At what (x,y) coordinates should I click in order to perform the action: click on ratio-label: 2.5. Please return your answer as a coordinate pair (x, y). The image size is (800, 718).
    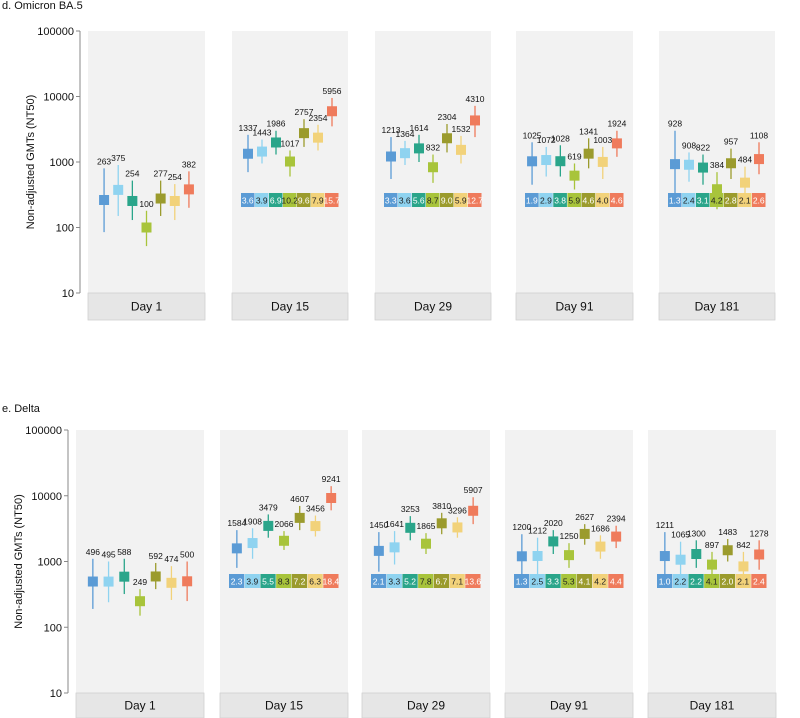
    Looking at the image, I should click on (537, 582).